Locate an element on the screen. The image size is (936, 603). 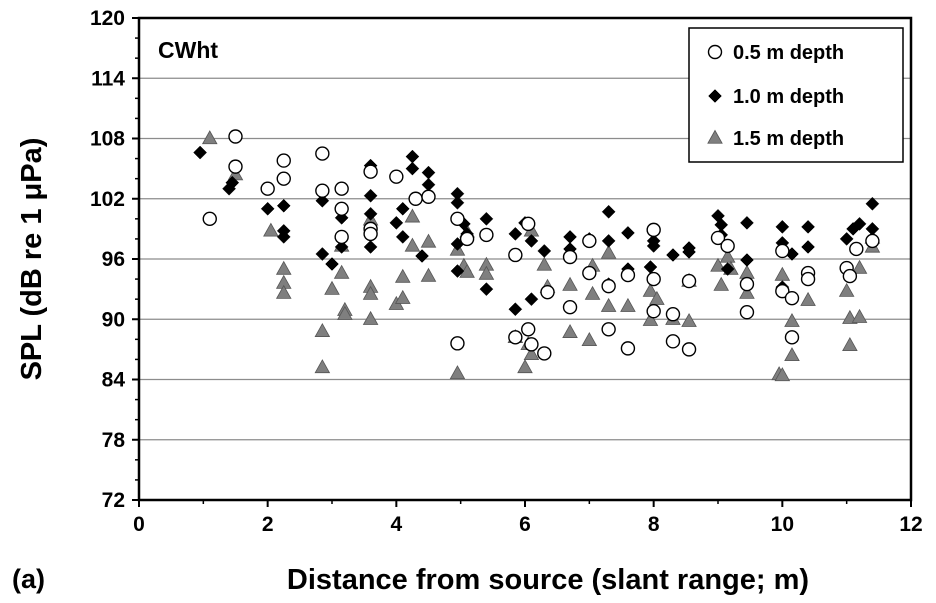
x-tick-label: 12 is located at coordinates (910, 524).